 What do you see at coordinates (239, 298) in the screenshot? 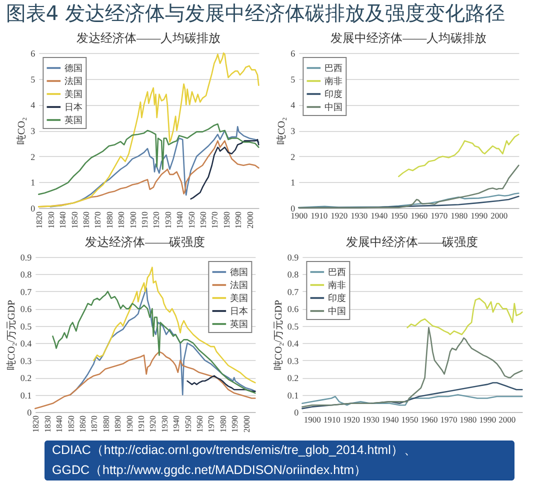
I see `legend-label: 美国` at bounding box center [239, 298].